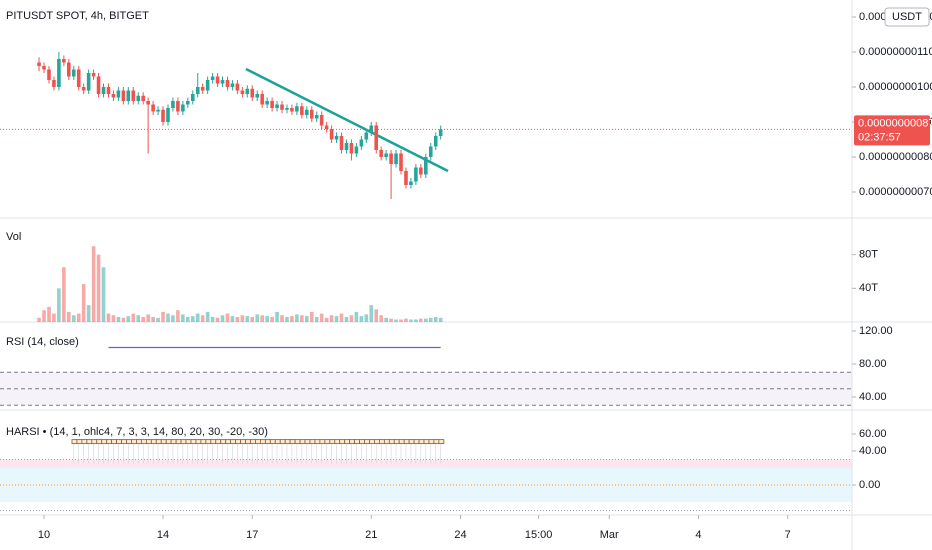  Describe the element at coordinates (371, 535) in the screenshot. I see `x-tick-label: 21` at that location.